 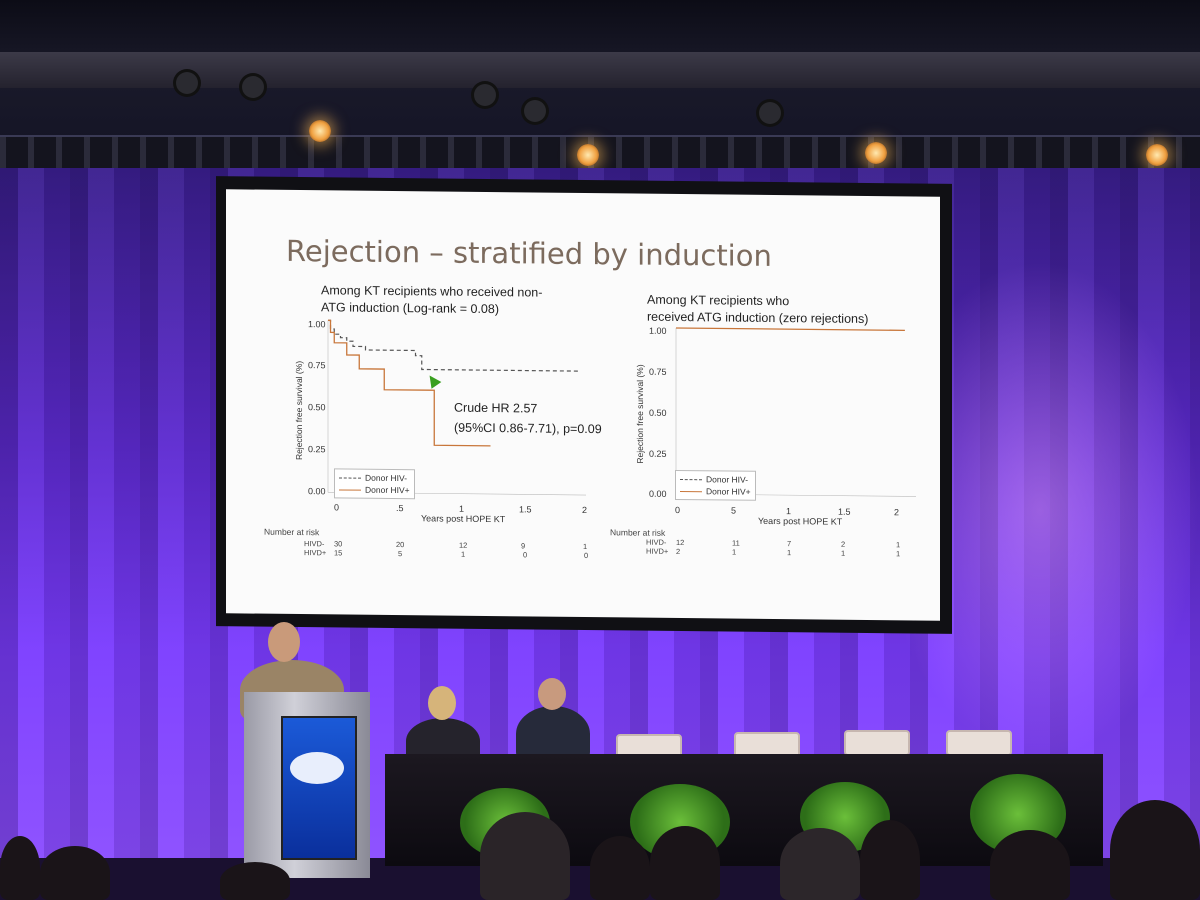 I want to click on annotation-line2: (95%CI 0.86-7.71), p=0.09, so click(x=528, y=428).